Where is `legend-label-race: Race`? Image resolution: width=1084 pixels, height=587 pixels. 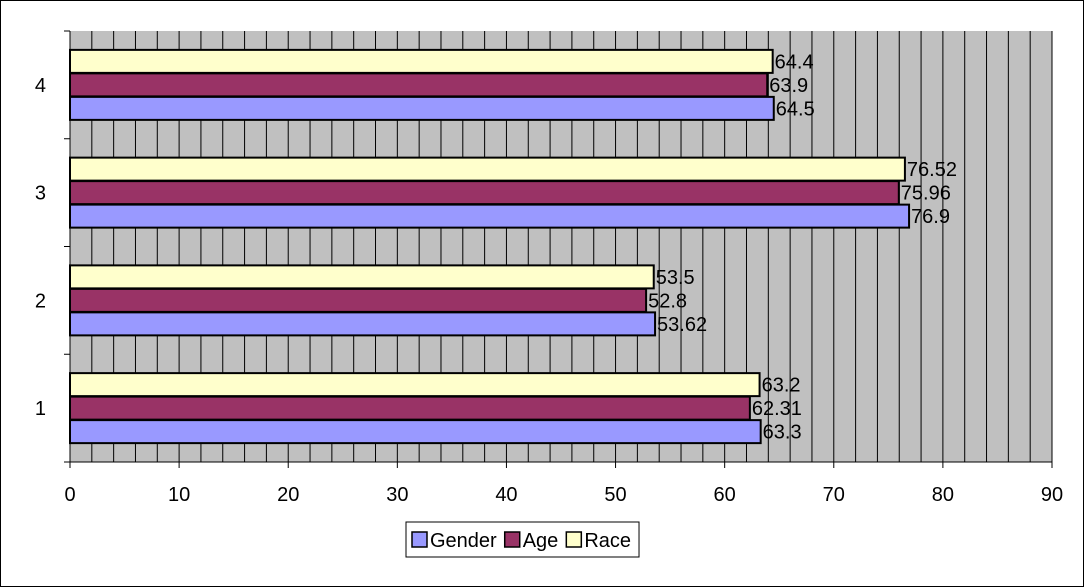 legend-label-race: Race is located at coordinates (607, 541).